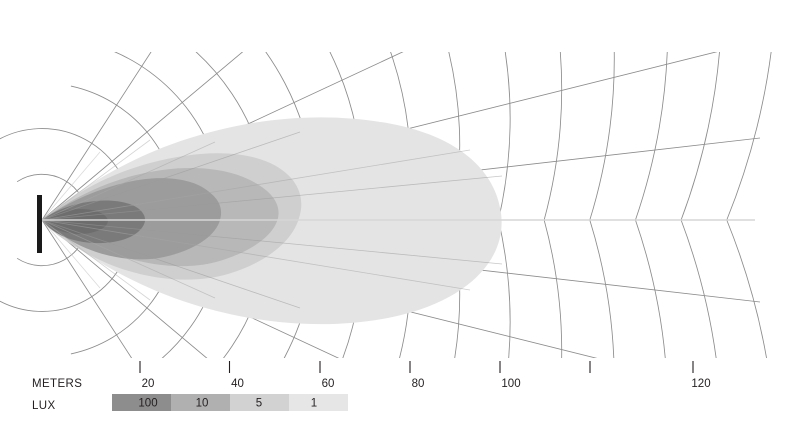 This screenshot has height=442, width=800. I want to click on grid-ray-p40, so click(142, 136).